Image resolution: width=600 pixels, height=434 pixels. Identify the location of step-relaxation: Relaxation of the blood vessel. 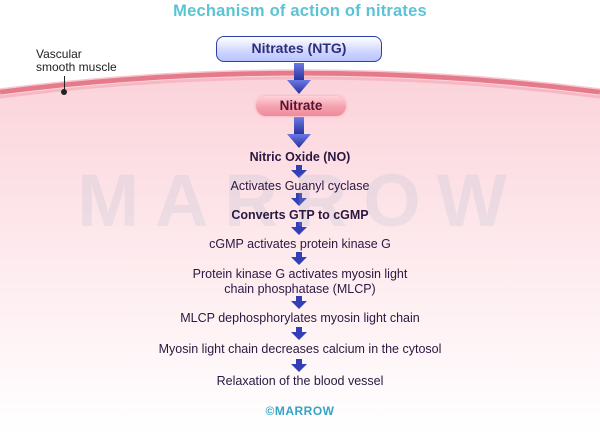
(300, 381).